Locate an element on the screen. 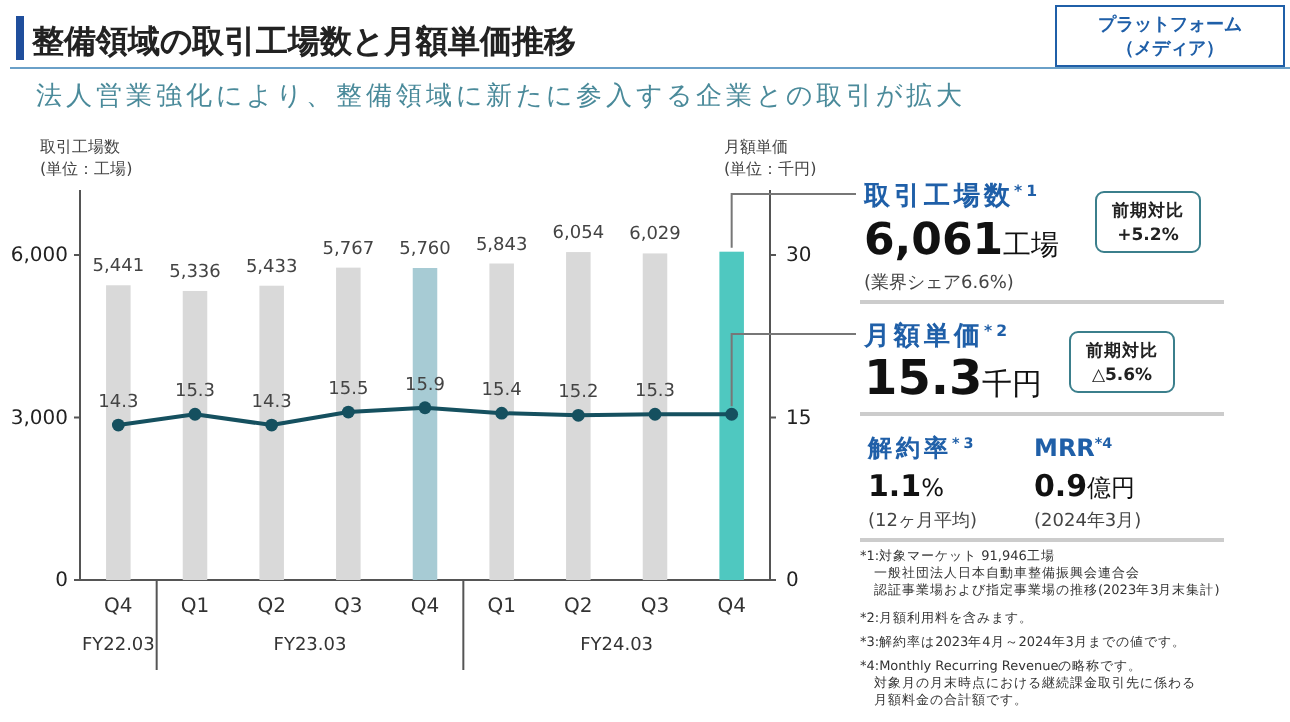 Image resolution: width=1290 pixels, height=722 pixels. data-label: 5,843 is located at coordinates (501, 245).